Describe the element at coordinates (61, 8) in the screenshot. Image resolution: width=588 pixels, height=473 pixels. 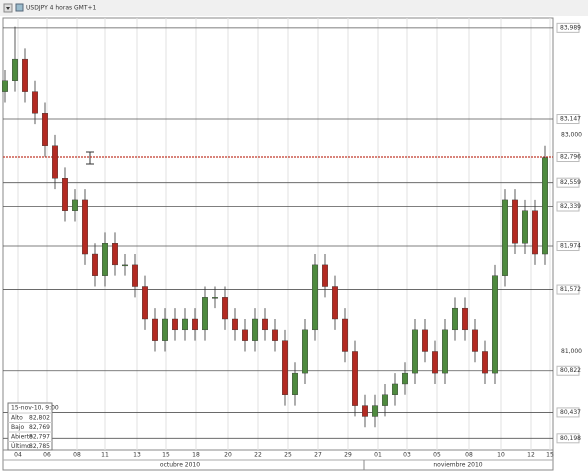
I see `chart-title: USDJPY 4 horas GMT+1` at that location.